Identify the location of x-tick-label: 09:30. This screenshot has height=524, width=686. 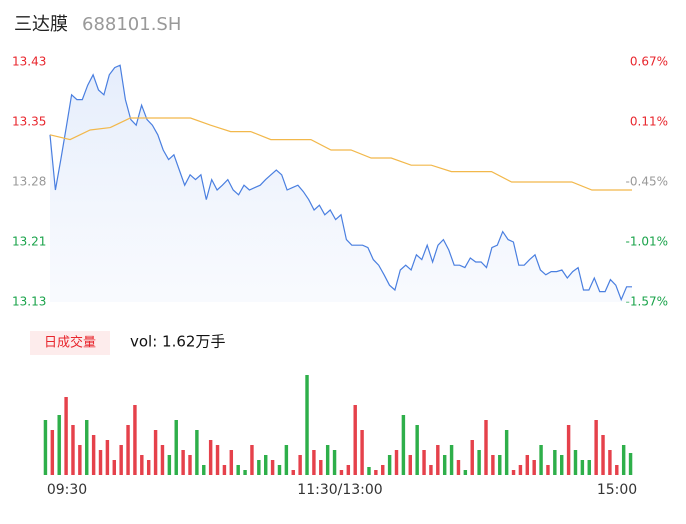
(67, 490).